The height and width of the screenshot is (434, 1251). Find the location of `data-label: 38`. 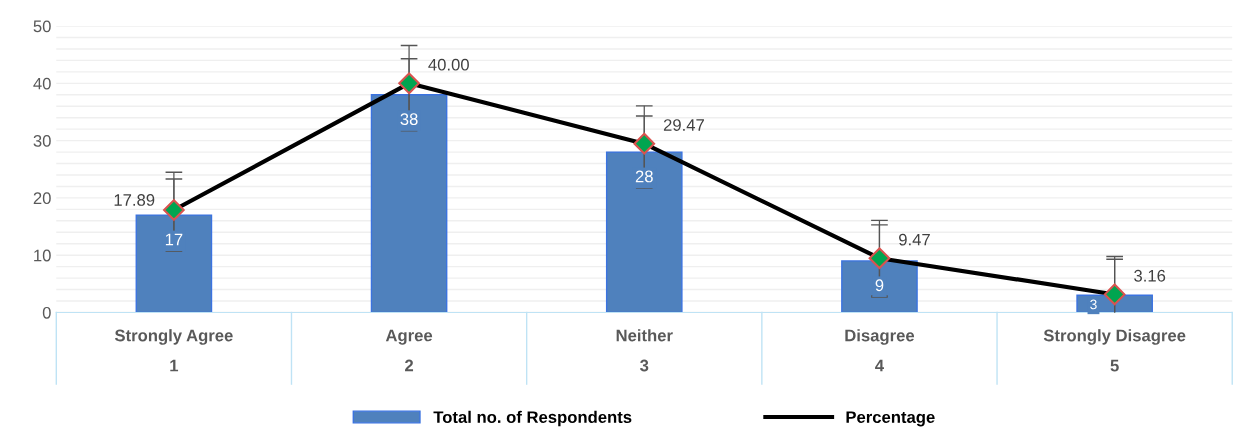

data-label: 38 is located at coordinates (409, 119).